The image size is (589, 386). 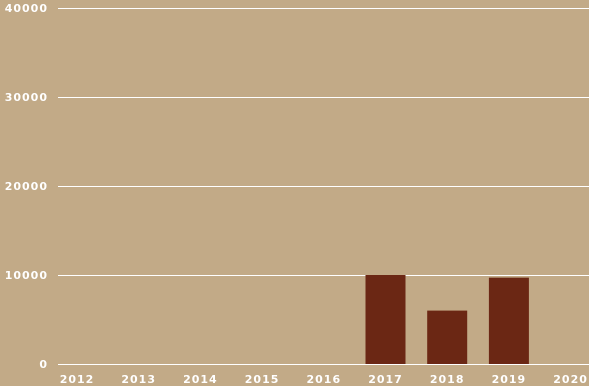 What do you see at coordinates (262, 379) in the screenshot?
I see `x-tick-label: 2015` at bounding box center [262, 379].